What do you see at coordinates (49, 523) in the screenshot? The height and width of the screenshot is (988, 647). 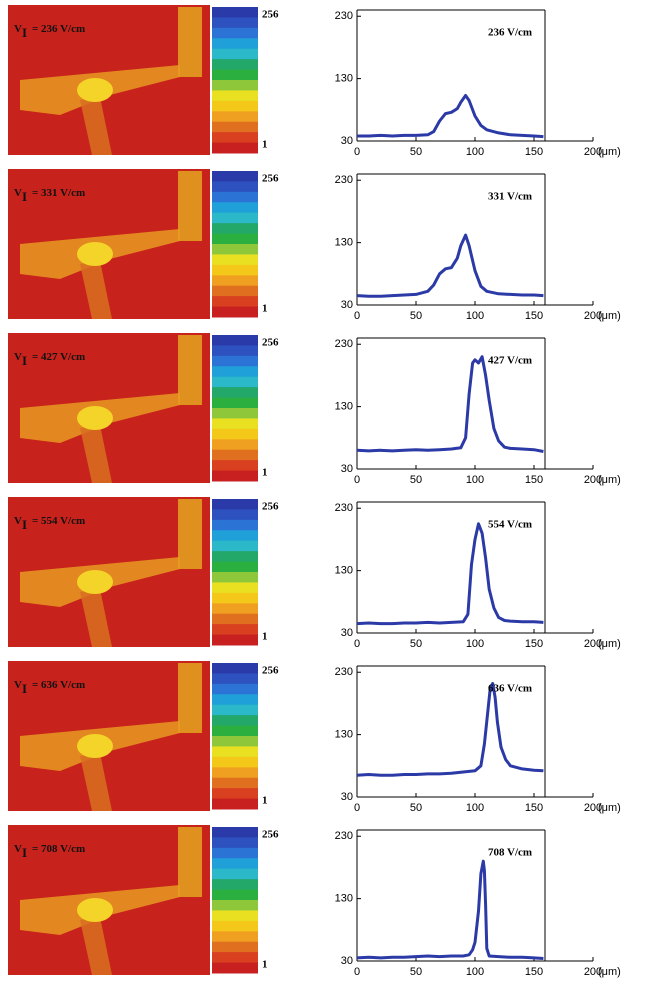 I see `image-label: VI = 554 V/cm` at bounding box center [49, 523].